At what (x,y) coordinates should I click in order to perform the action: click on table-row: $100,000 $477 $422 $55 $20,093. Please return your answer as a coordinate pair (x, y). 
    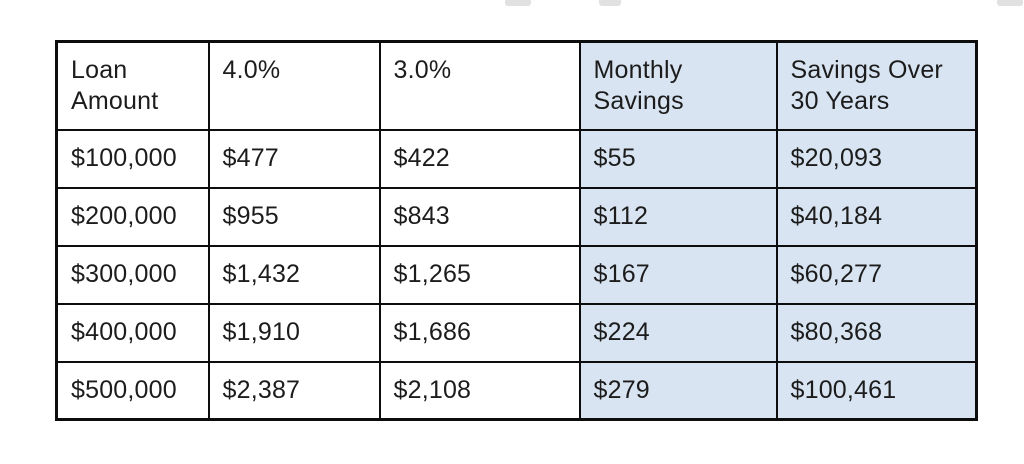
    Looking at the image, I should click on (516, 158).